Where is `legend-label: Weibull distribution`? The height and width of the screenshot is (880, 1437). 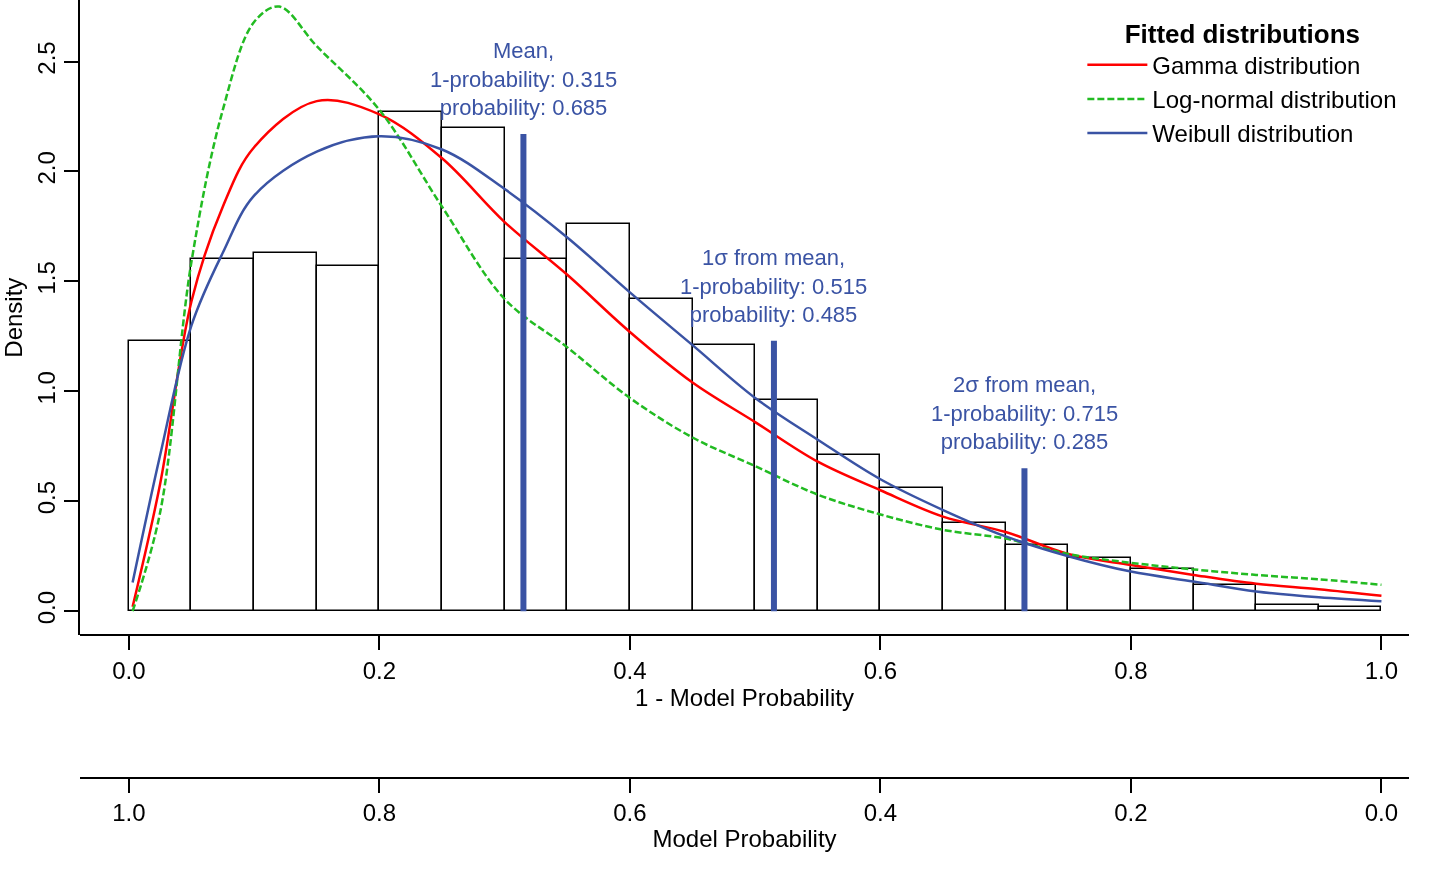
legend-label: Weibull distribution is located at coordinates (1253, 134).